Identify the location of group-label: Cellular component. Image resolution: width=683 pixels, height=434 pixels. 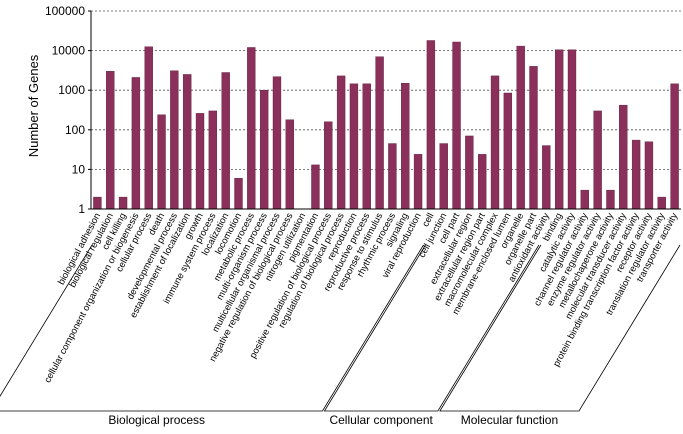
(381, 420).